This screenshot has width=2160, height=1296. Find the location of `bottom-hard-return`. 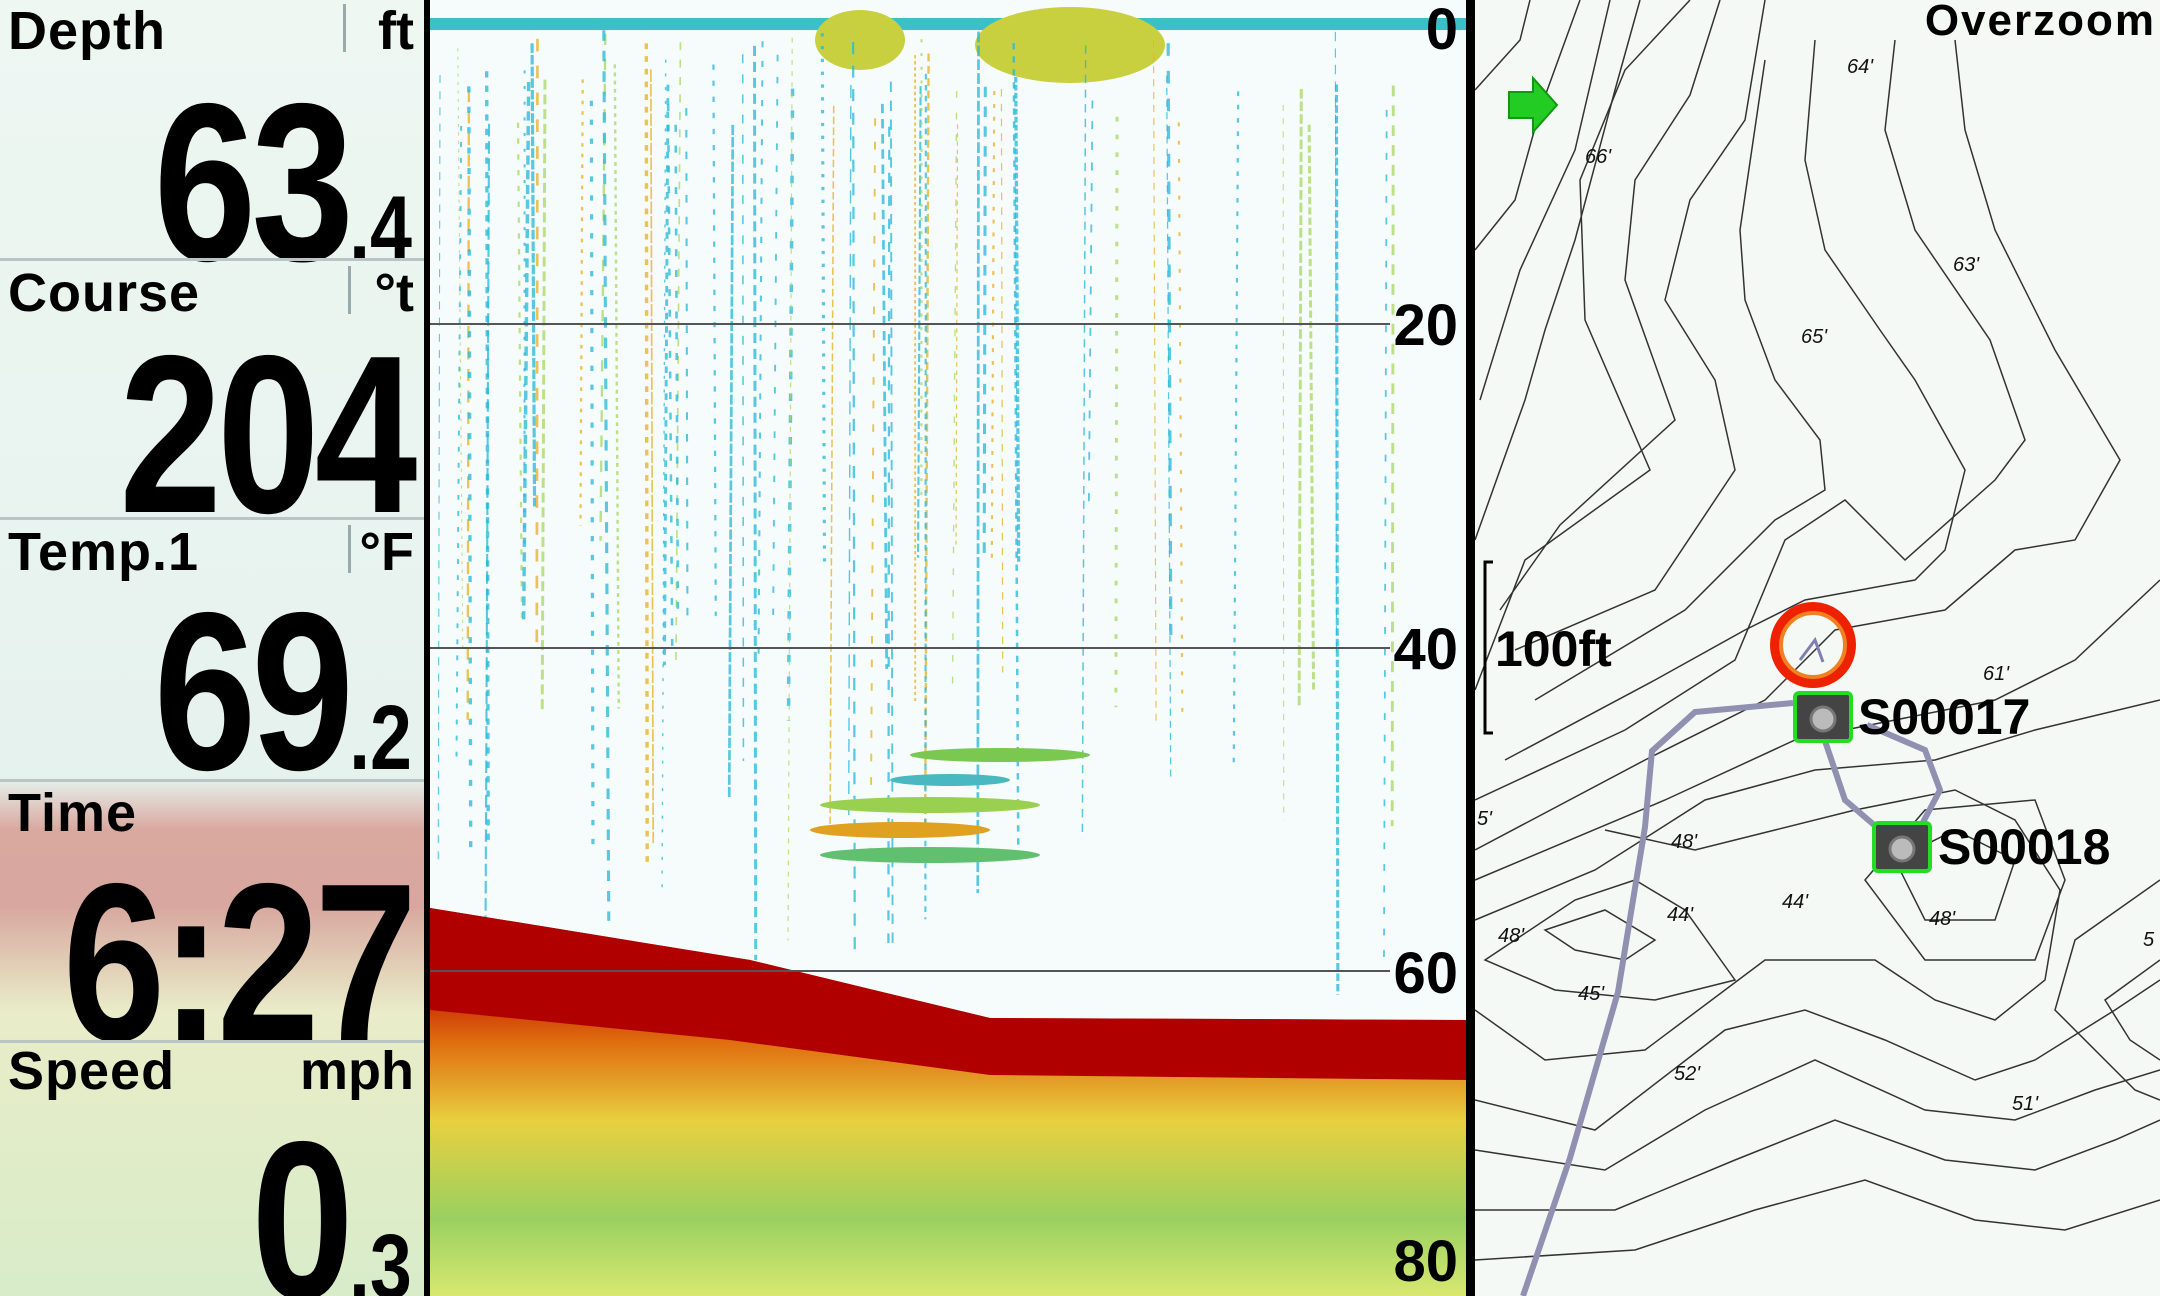

bottom-hard-return is located at coordinates (948, 994).